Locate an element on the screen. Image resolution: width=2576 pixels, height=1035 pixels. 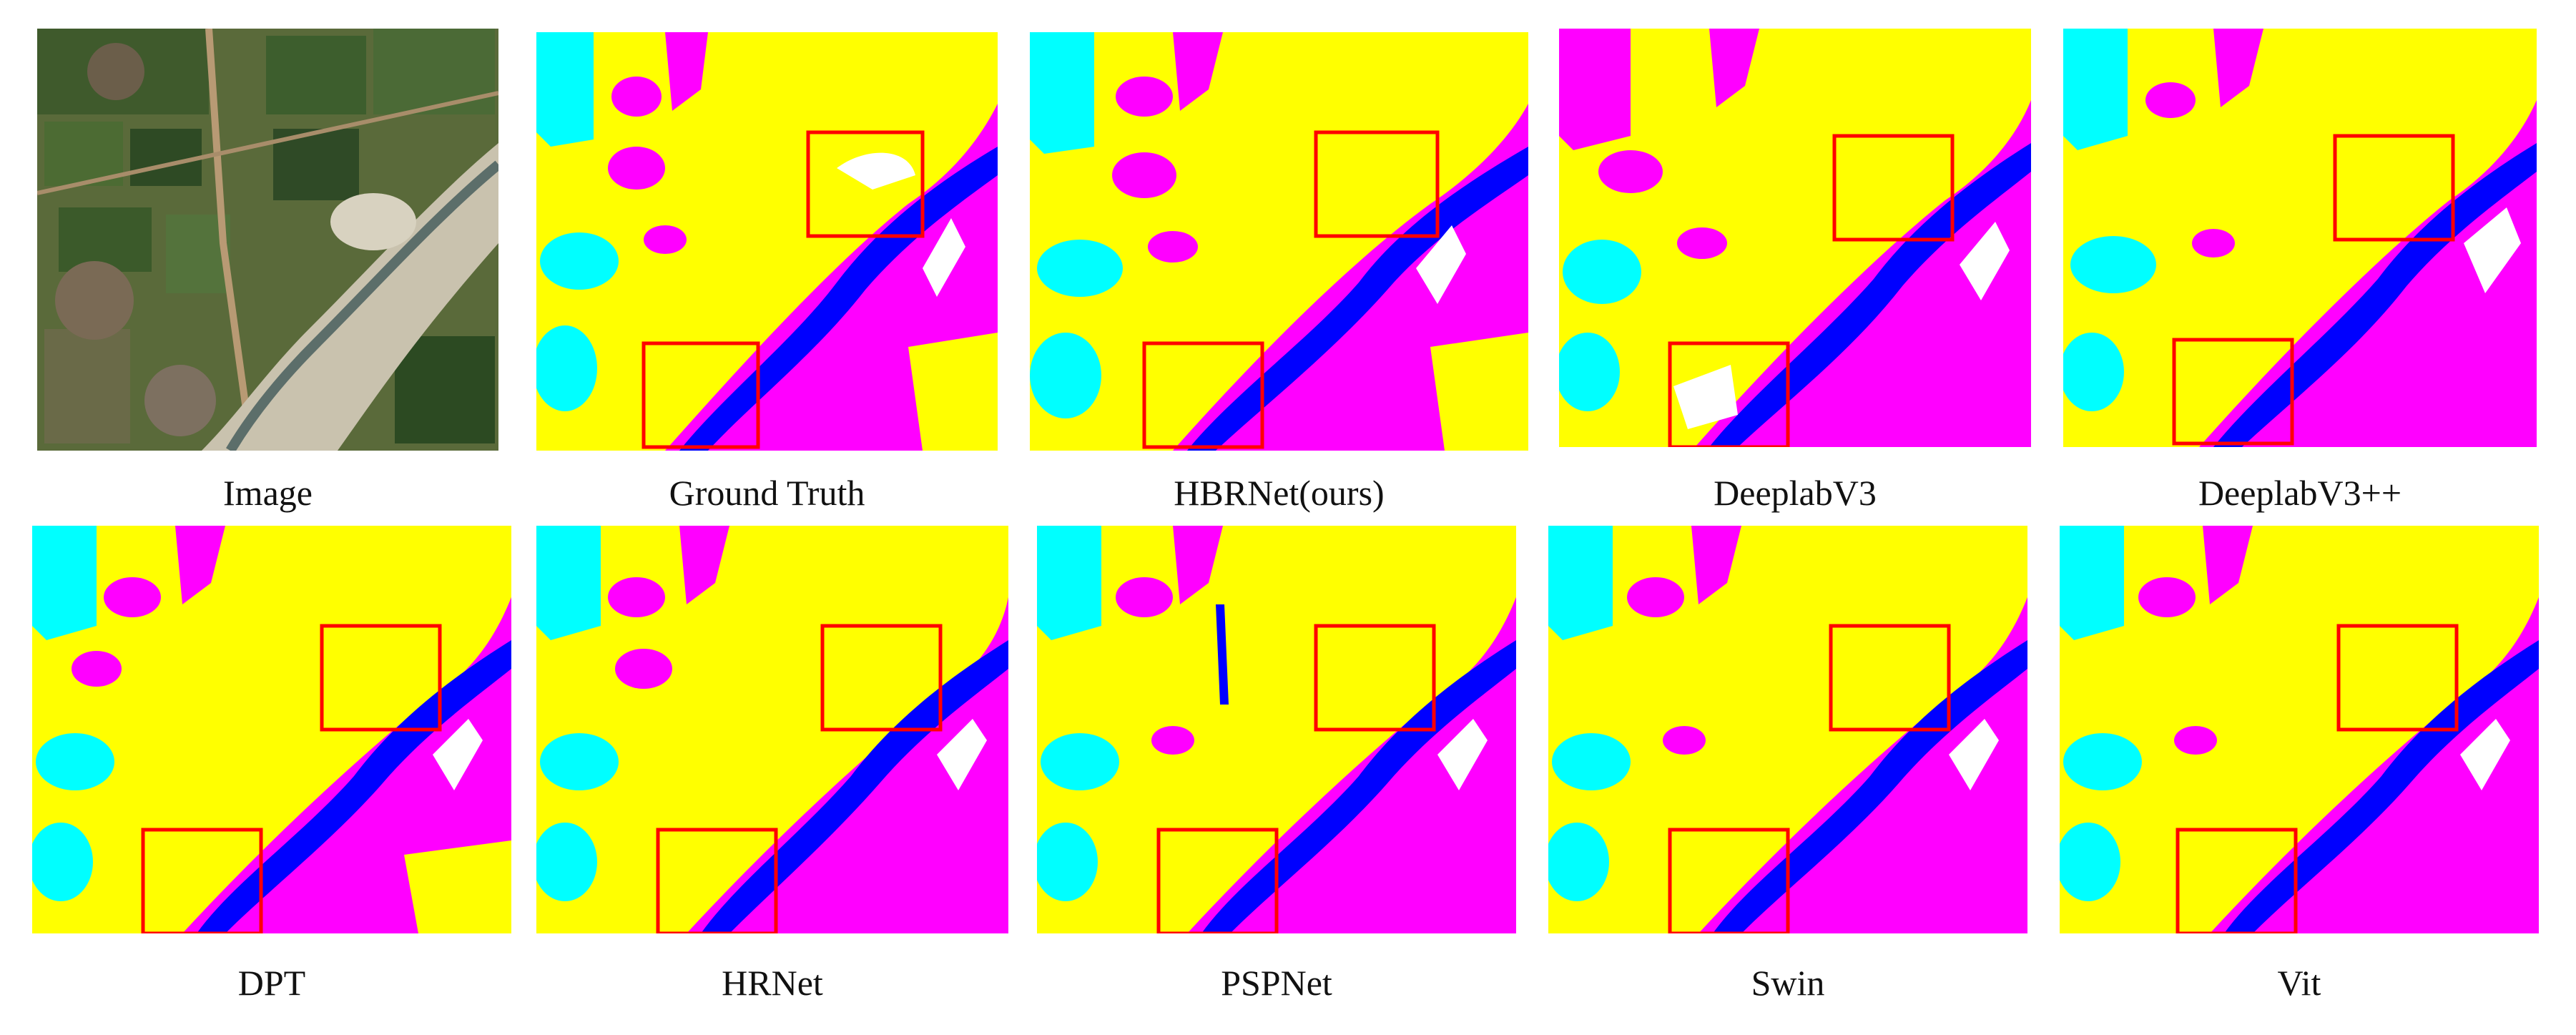
input-satellite-image is located at coordinates (268, 240).